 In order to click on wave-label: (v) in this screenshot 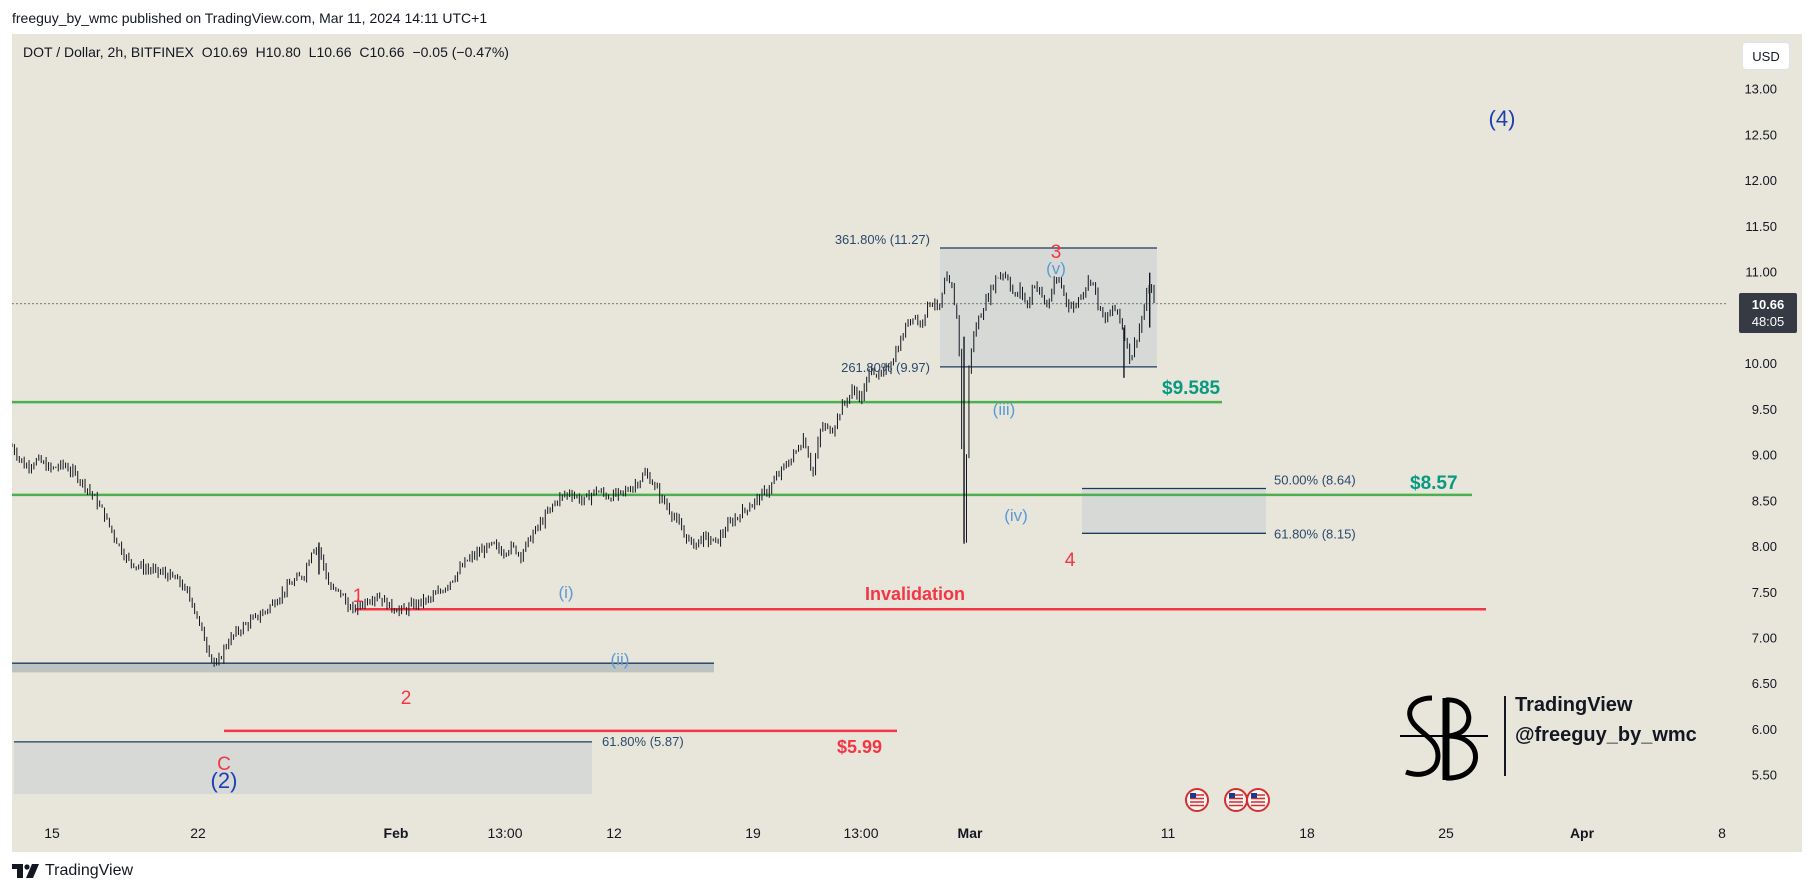, I will do `click(1056, 268)`.